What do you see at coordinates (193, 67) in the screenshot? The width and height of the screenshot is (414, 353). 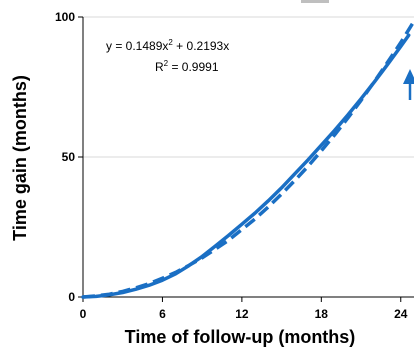 I see `r2-suffix: = 0.9991` at bounding box center [193, 67].